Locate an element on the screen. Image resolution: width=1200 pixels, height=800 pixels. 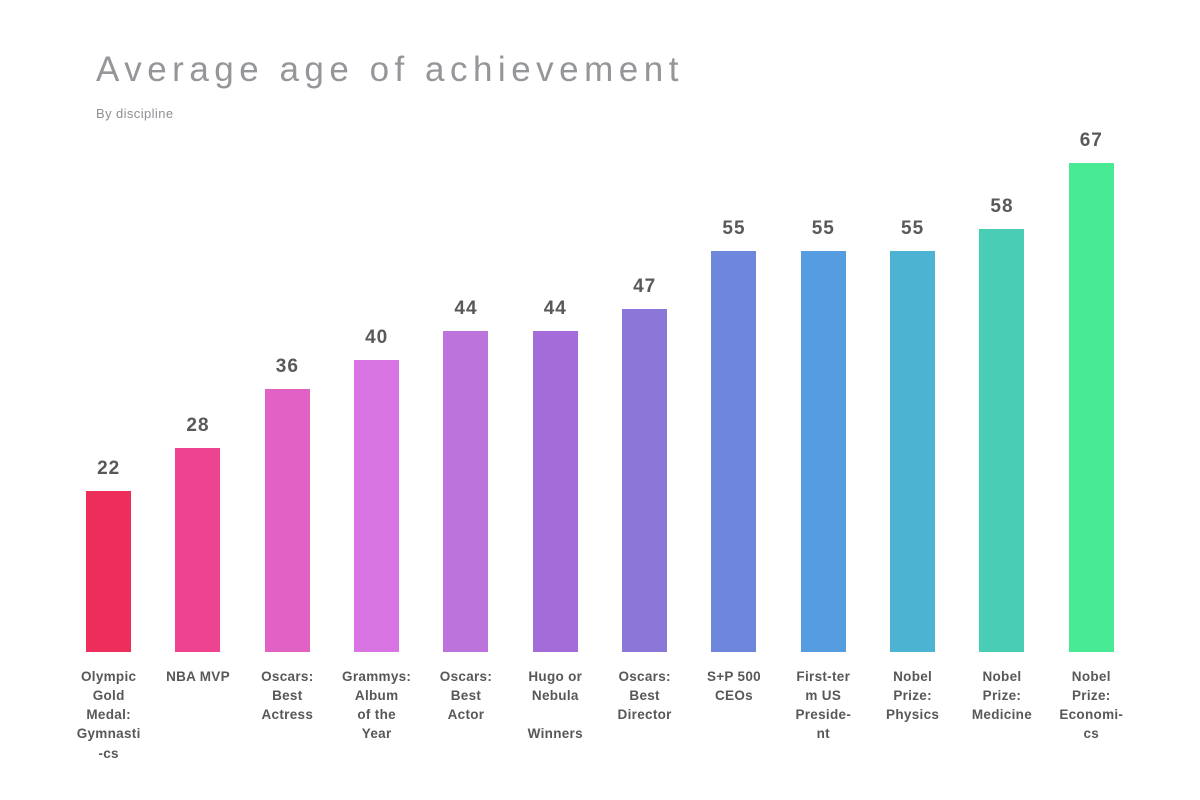
bar-column: 40 Grammys: Album of the Year is located at coordinates (376, 400).